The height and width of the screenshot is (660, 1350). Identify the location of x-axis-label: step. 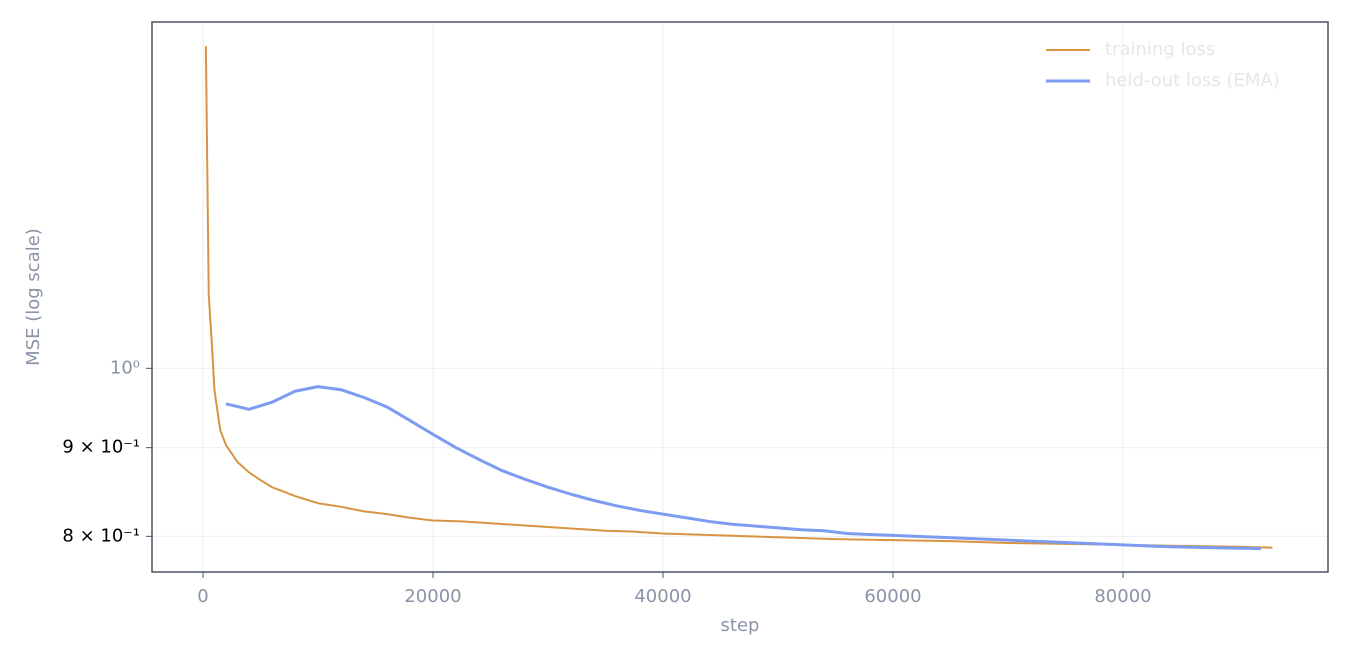
(740, 625).